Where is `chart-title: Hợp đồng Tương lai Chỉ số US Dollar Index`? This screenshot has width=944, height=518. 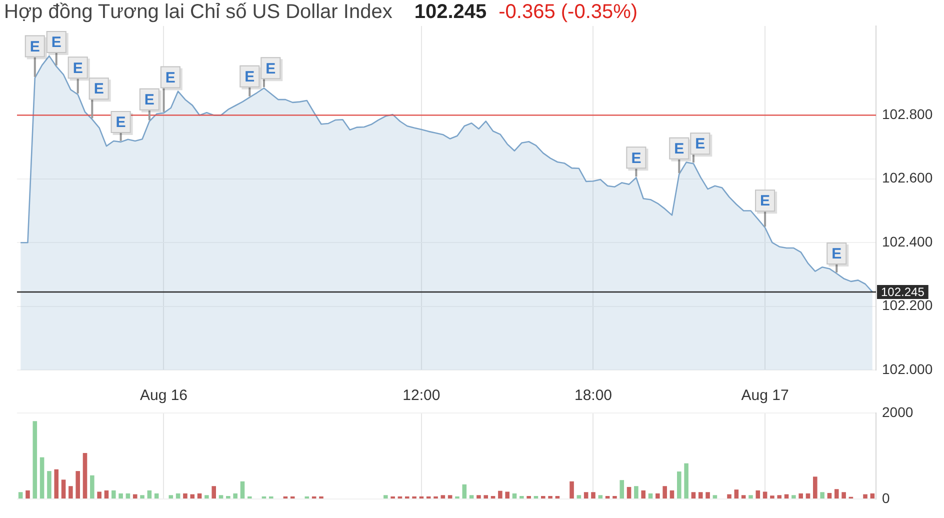
chart-title: Hợp đồng Tương lai Chỉ số US Dollar Index is located at coordinates (198, 12).